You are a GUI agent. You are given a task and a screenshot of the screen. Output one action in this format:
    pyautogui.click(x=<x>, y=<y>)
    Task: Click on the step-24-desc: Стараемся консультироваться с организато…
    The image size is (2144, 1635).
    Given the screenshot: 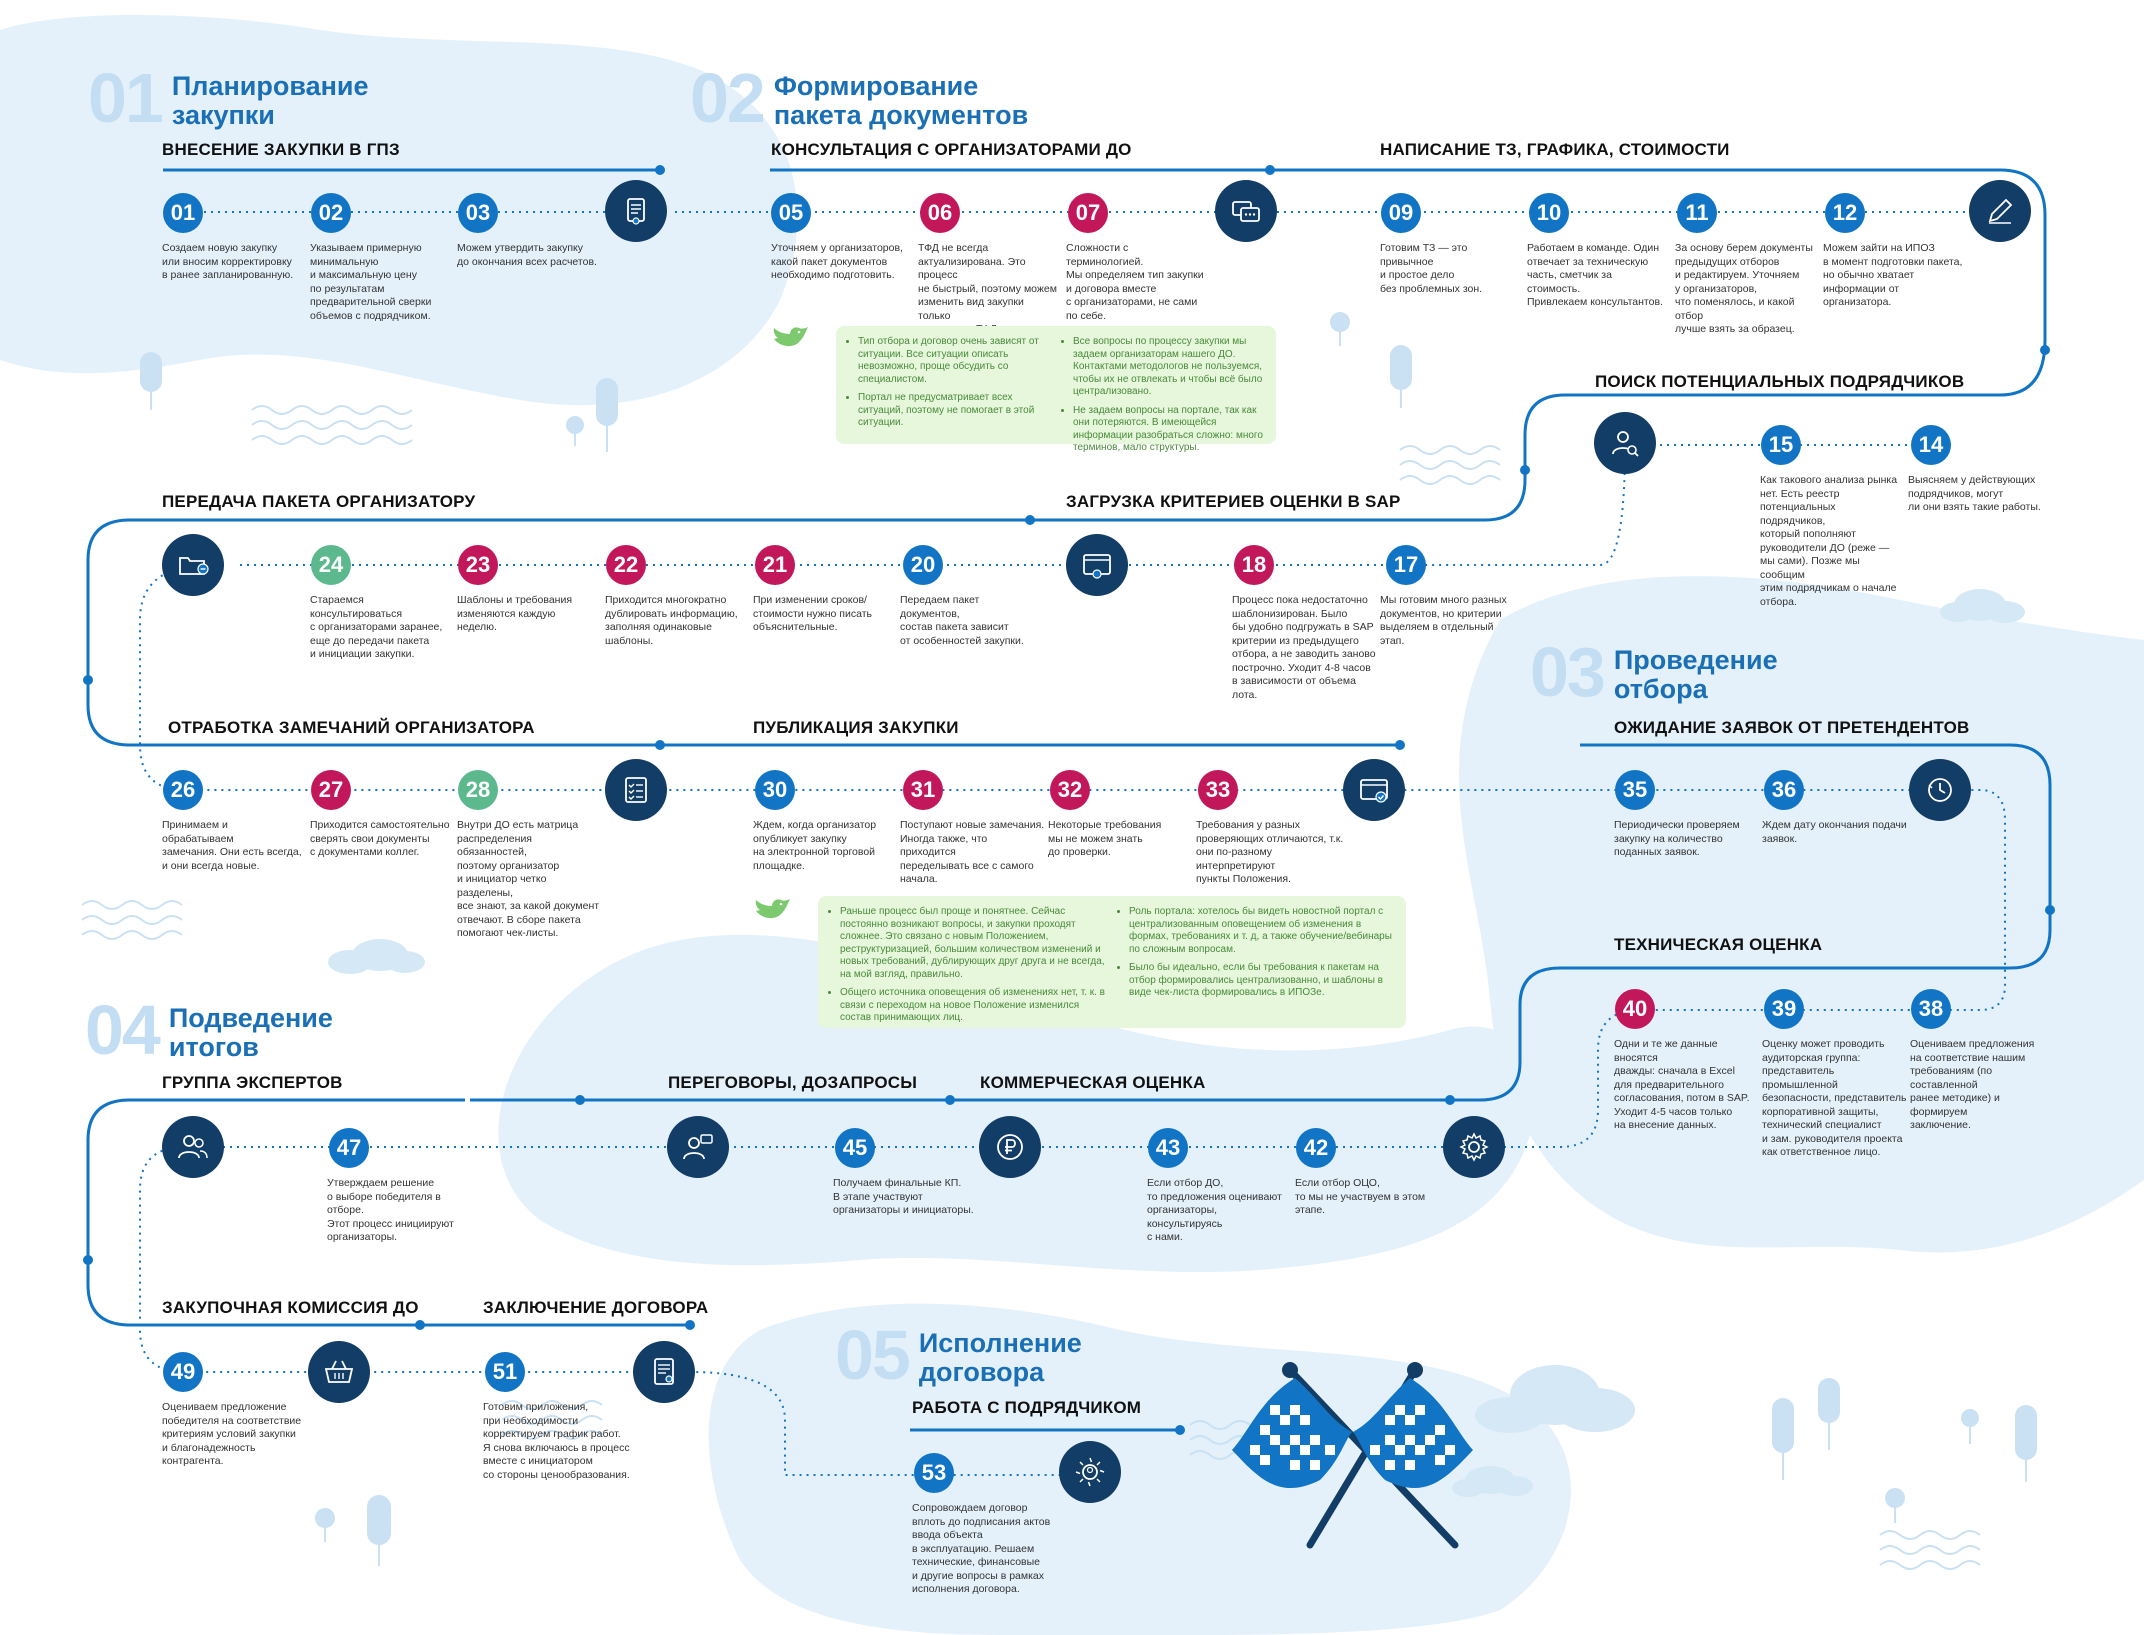 What is the action you would take?
    pyautogui.click(x=376, y=627)
    